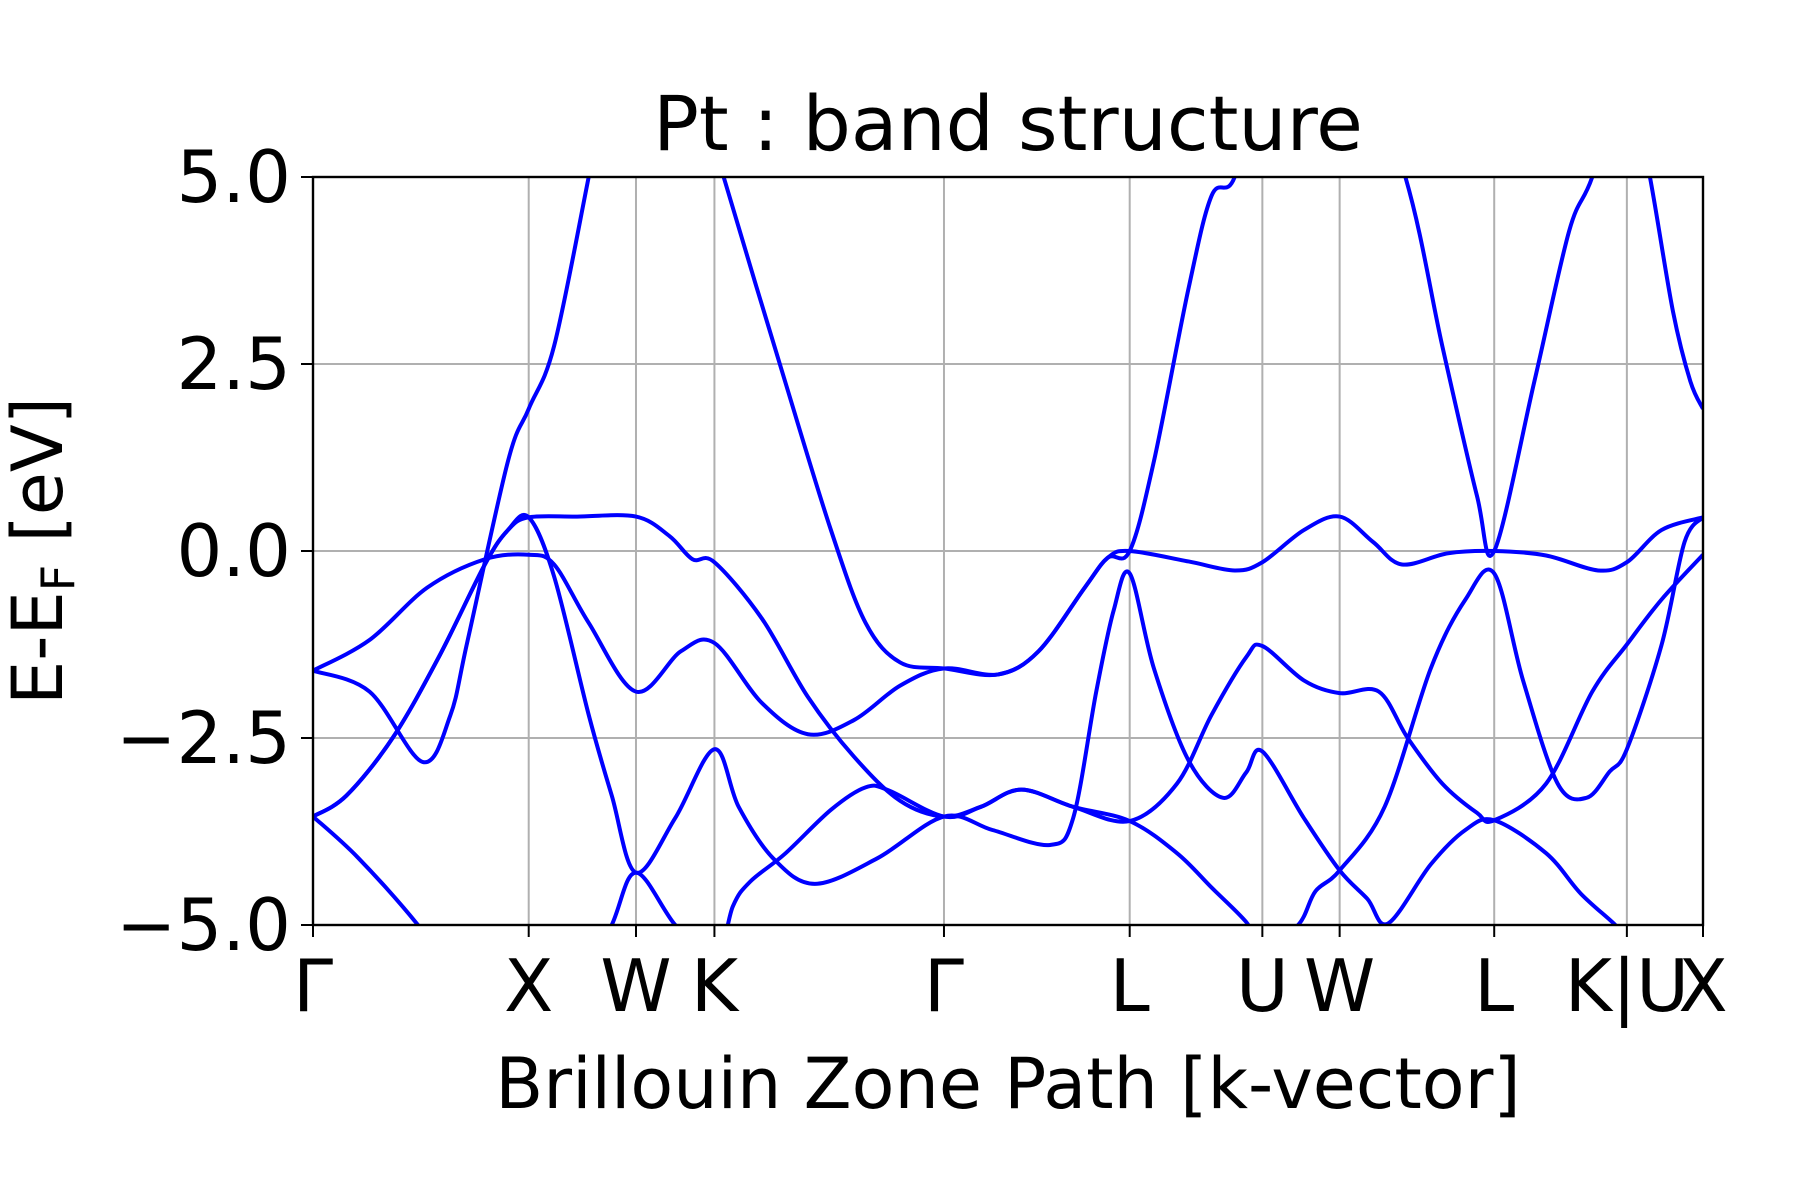  I want to click on y-tick-label: −2.5, so click(203, 738).